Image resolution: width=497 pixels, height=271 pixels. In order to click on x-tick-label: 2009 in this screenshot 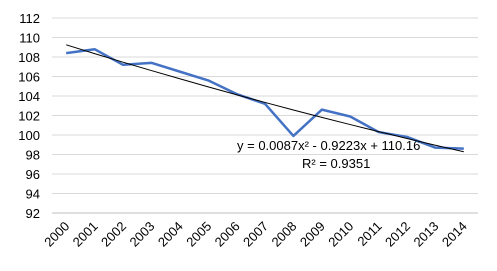, I will do `click(312, 234)`.